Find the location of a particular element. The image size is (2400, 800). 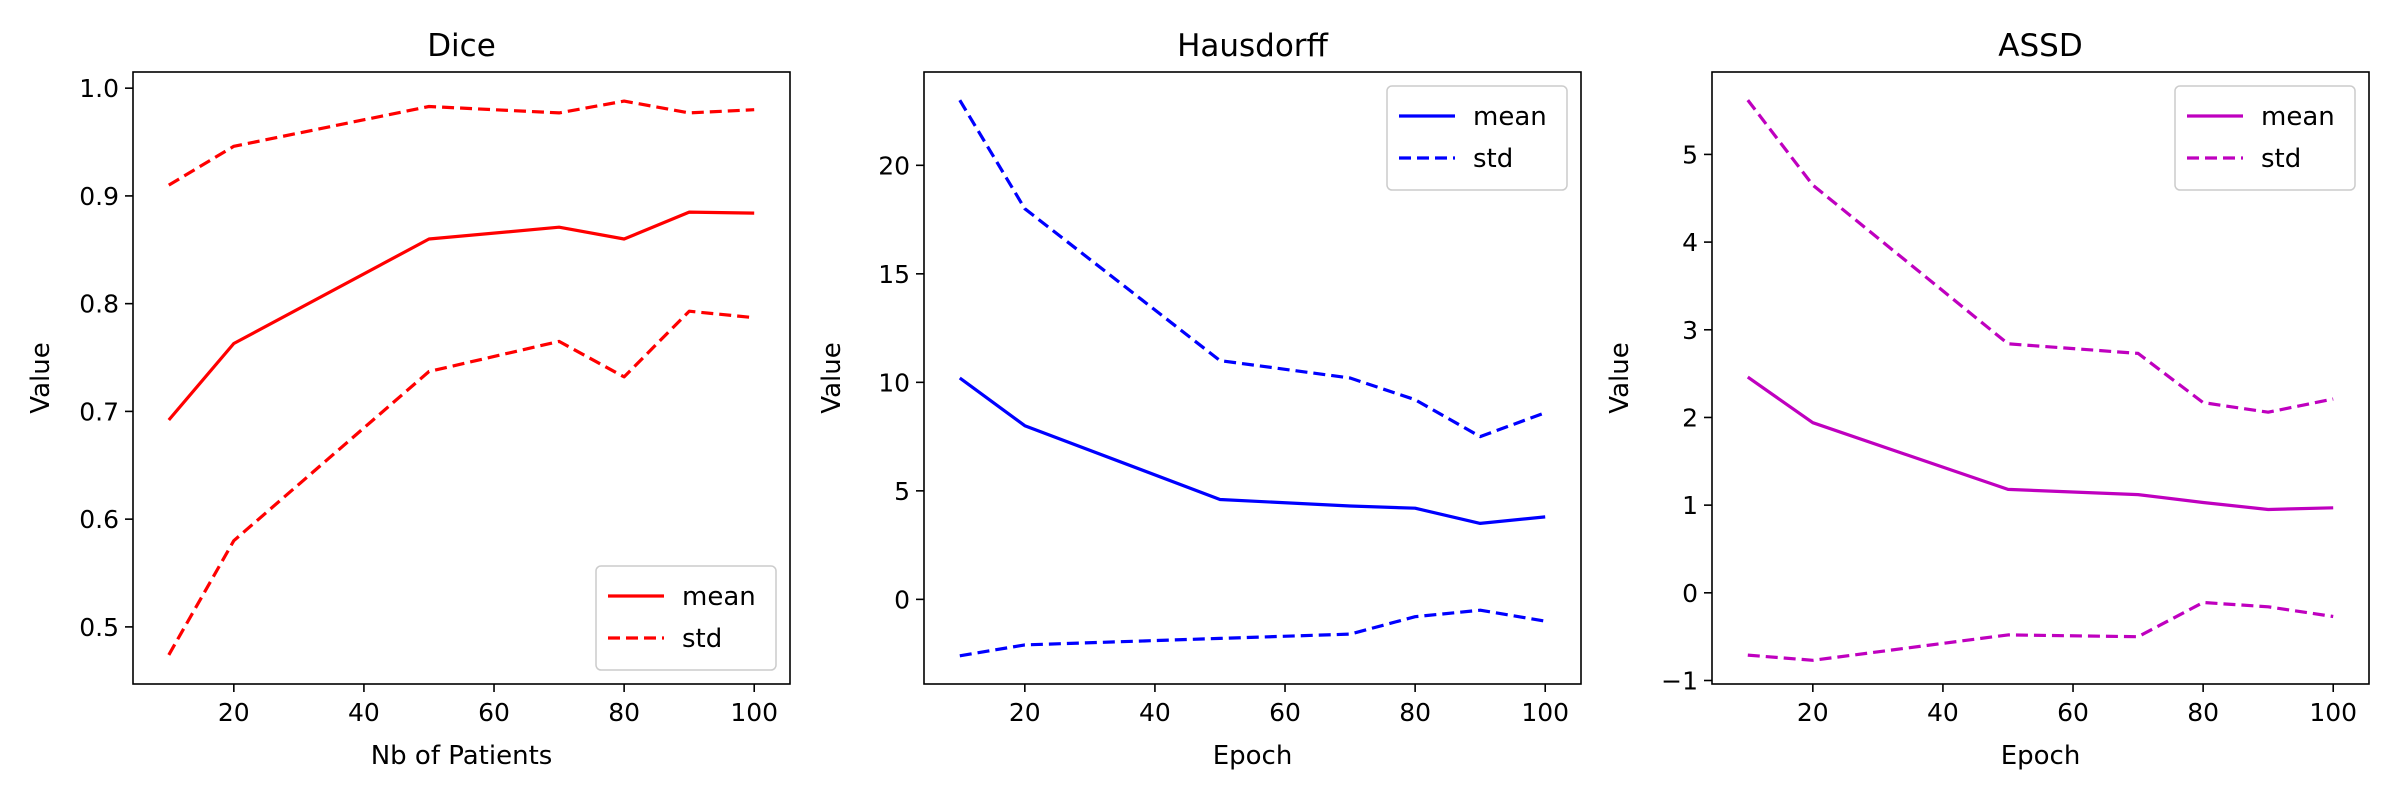

legend-0: mean std is located at coordinates (686, 618).